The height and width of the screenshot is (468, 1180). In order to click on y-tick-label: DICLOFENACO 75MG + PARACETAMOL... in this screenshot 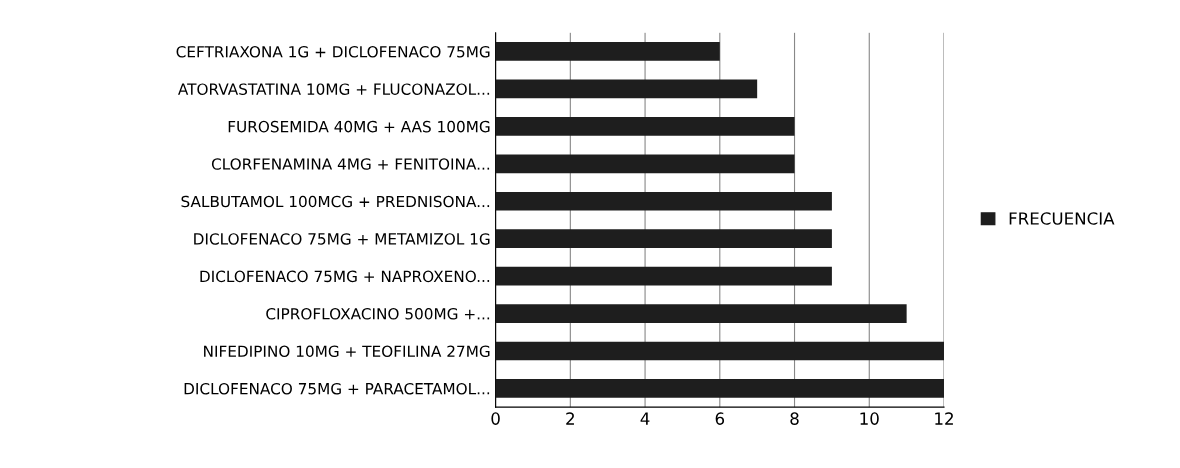, I will do `click(337, 388)`.